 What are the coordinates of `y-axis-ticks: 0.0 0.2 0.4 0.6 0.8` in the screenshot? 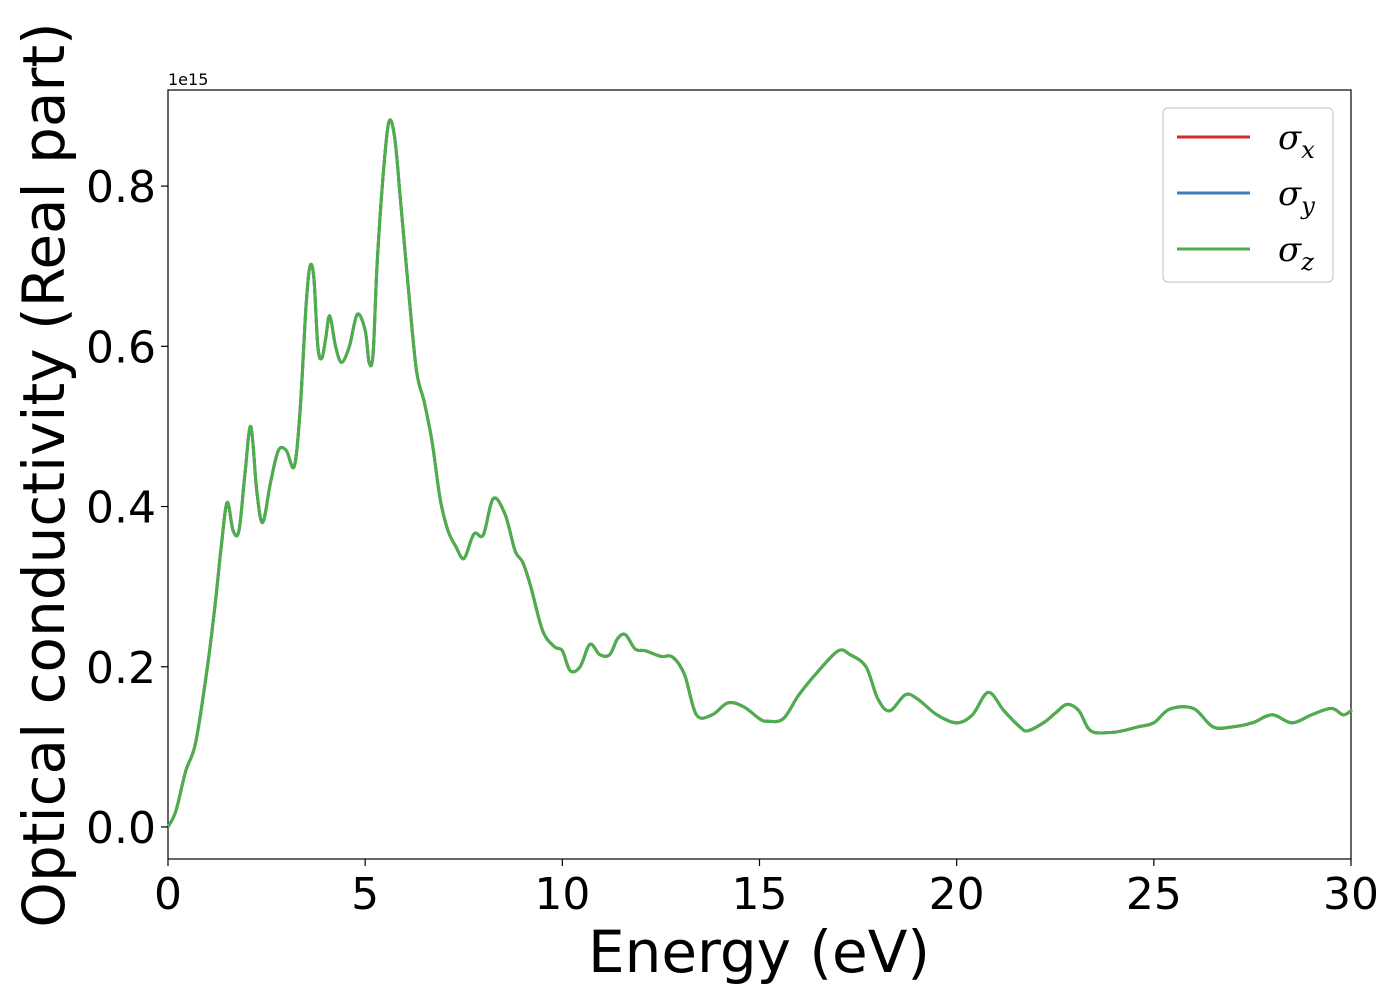 It's located at (127, 508).